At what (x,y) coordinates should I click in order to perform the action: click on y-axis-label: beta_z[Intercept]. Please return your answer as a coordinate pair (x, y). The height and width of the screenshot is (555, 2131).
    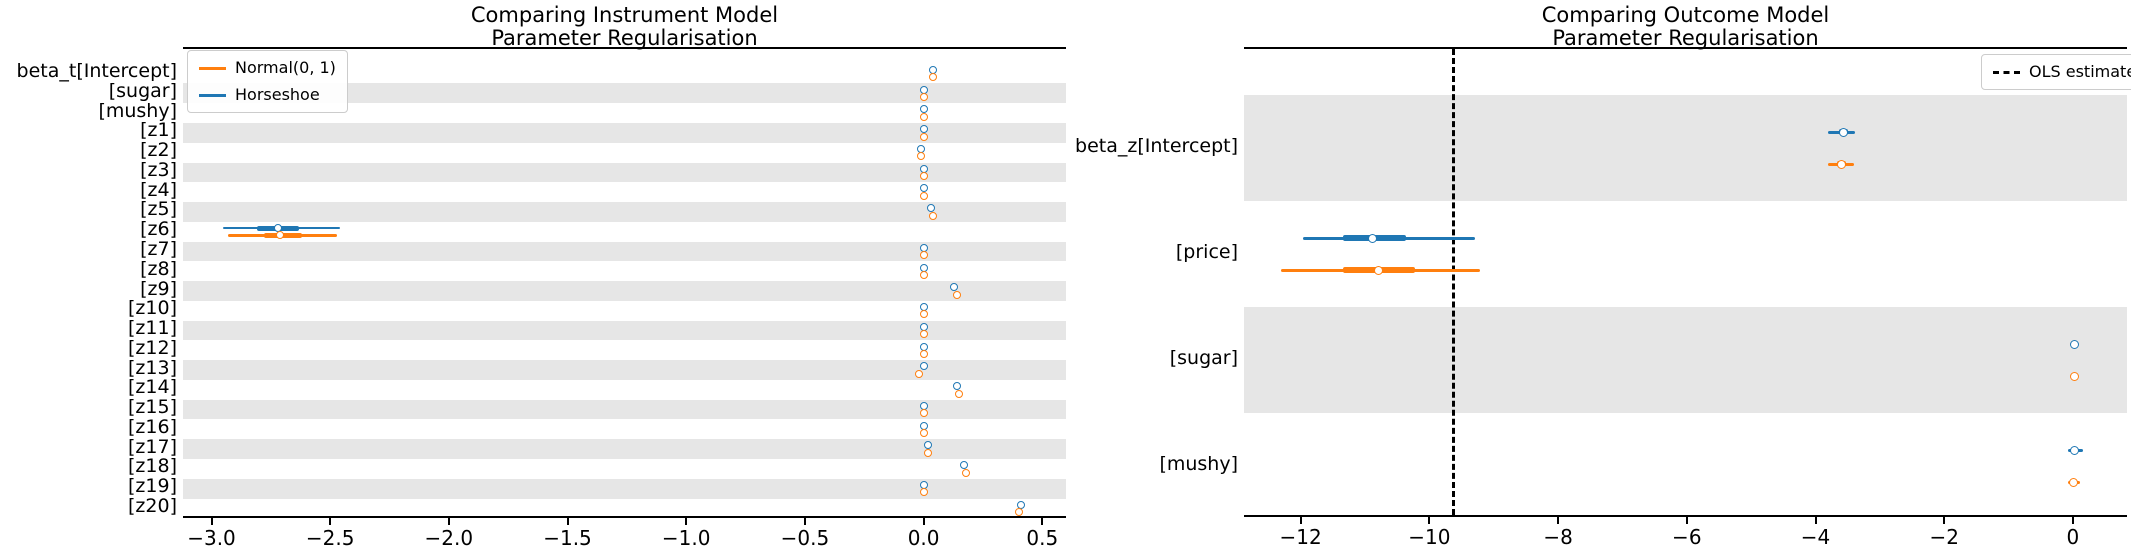
    Looking at the image, I should click on (1156, 145).